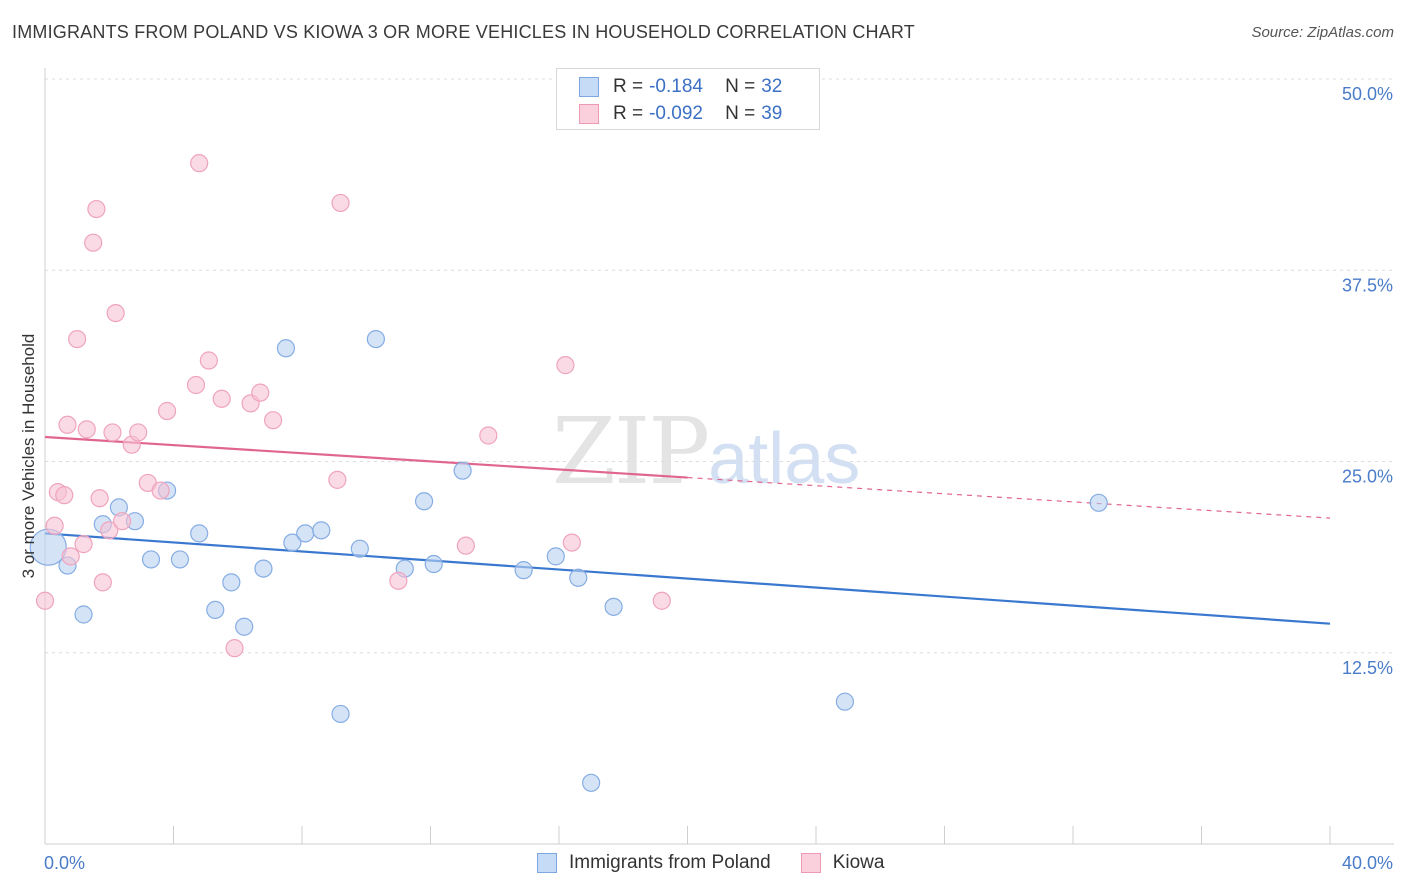 This screenshot has width=1406, height=892. What do you see at coordinates (631, 451) in the screenshot?
I see `watermark-zip: ZIP` at bounding box center [631, 451].